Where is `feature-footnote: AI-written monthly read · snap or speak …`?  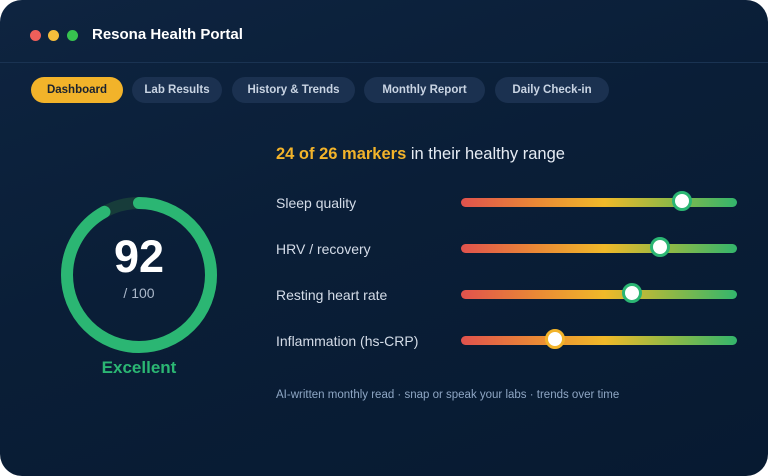
feature-footnote: AI-written monthly read · snap or speak … is located at coordinates (448, 395).